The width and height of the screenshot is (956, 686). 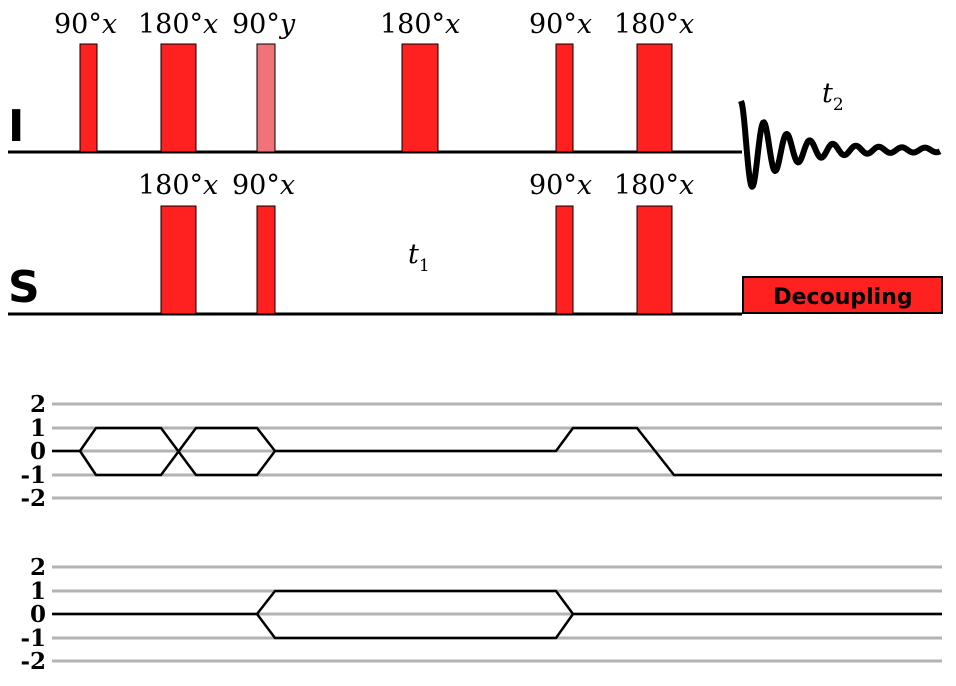 I want to click on coherence-path-i-lower, so click(x=177, y=451).